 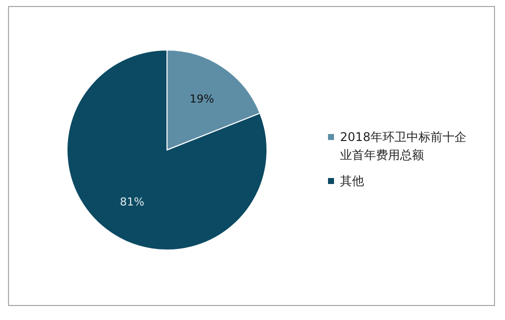 What do you see at coordinates (352, 181) in the screenshot?
I see `legend-label: 其他` at bounding box center [352, 181].